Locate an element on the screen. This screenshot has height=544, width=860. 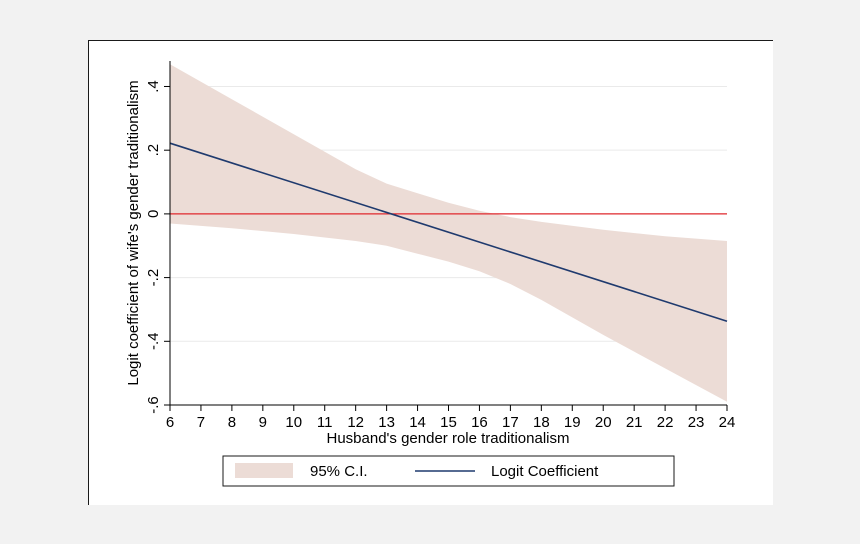
x-tick-label: 23 is located at coordinates (696, 422).